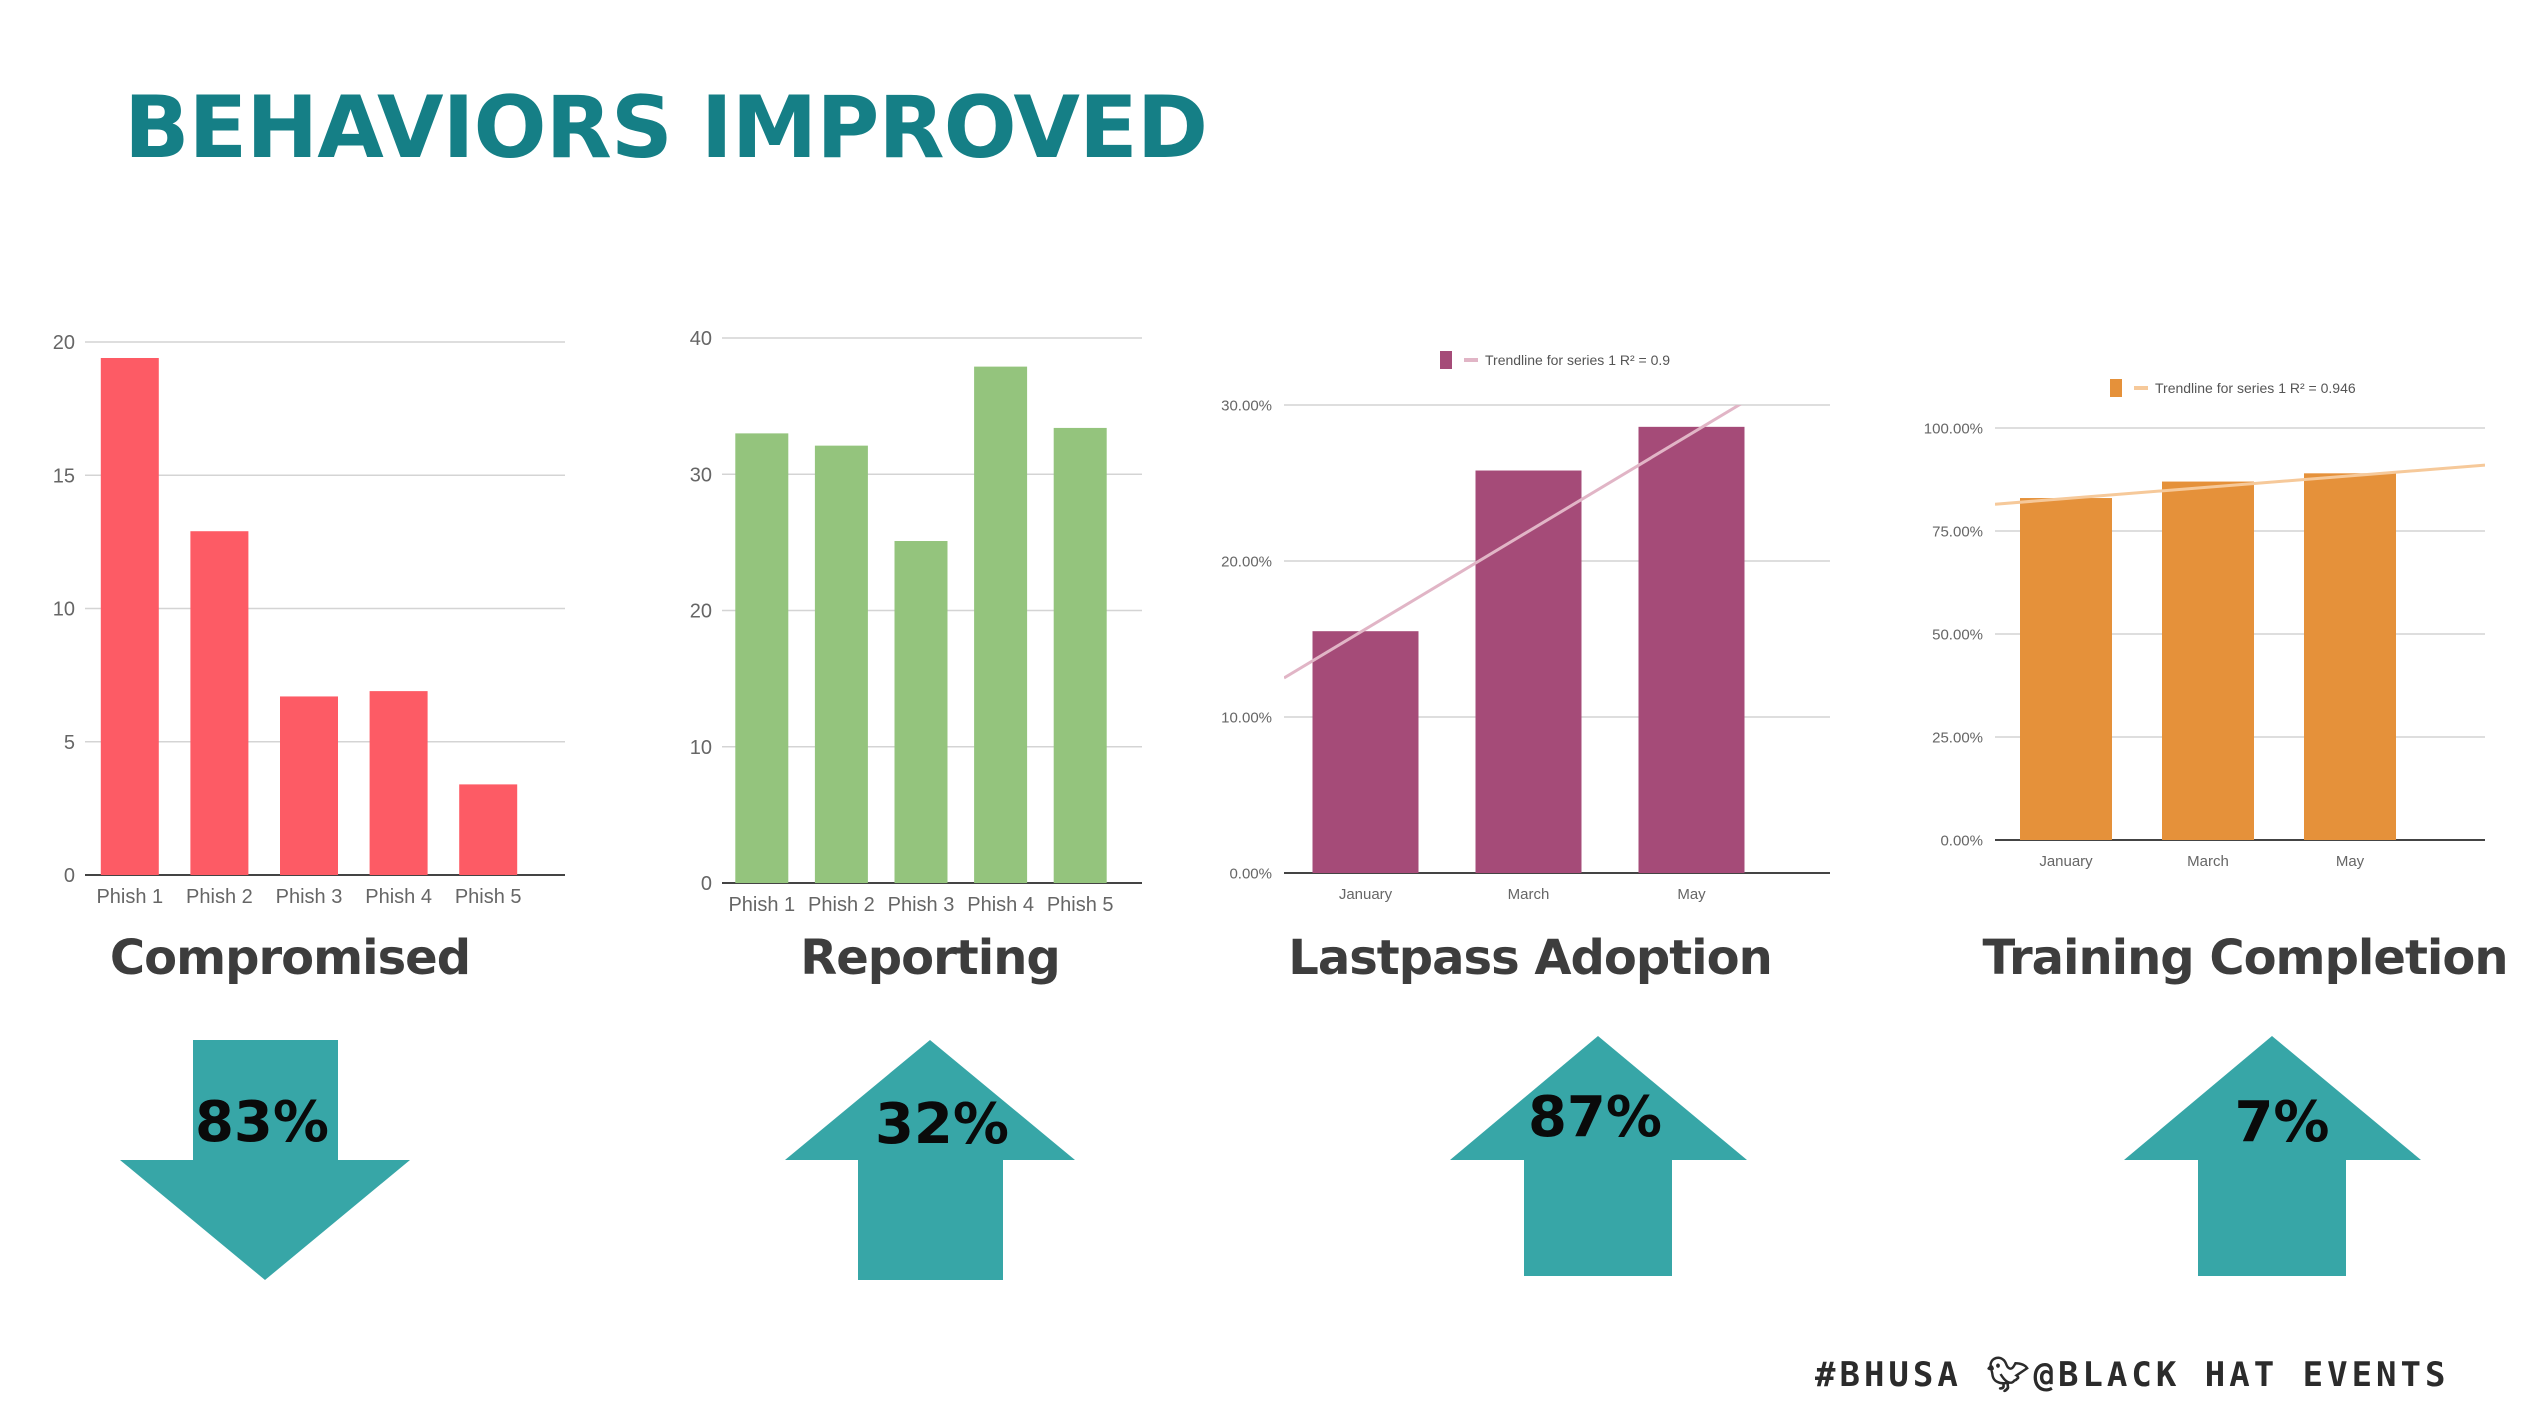 The image size is (2538, 1426). What do you see at coordinates (262, 1122) in the screenshot?
I see `change-compromised: 83%` at bounding box center [262, 1122].